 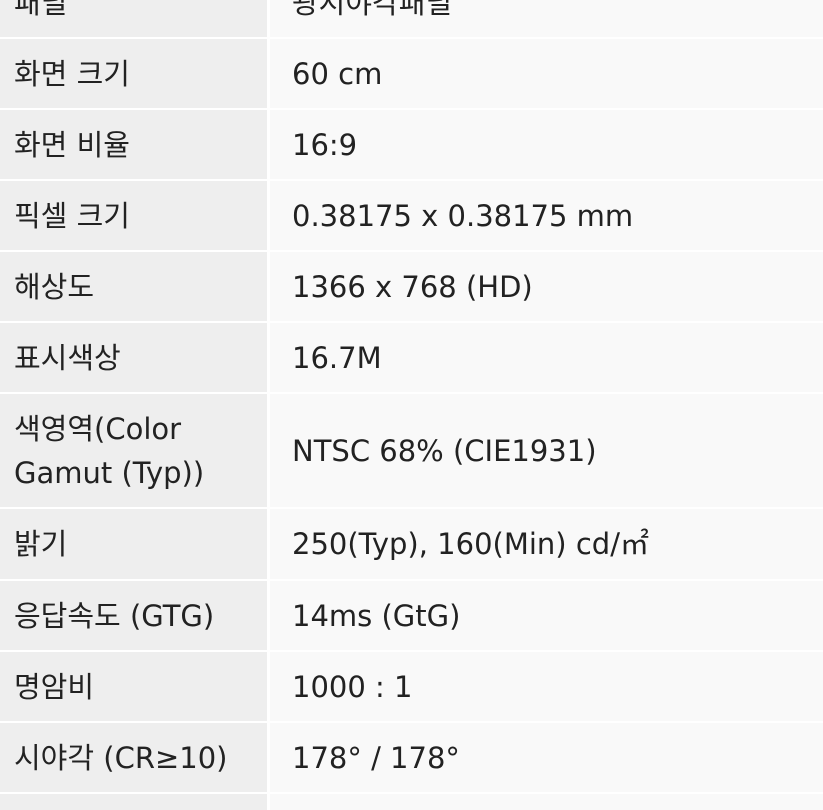 What do you see at coordinates (546, 686) in the screenshot?
I see `spec-value: 1000 : 1` at bounding box center [546, 686].